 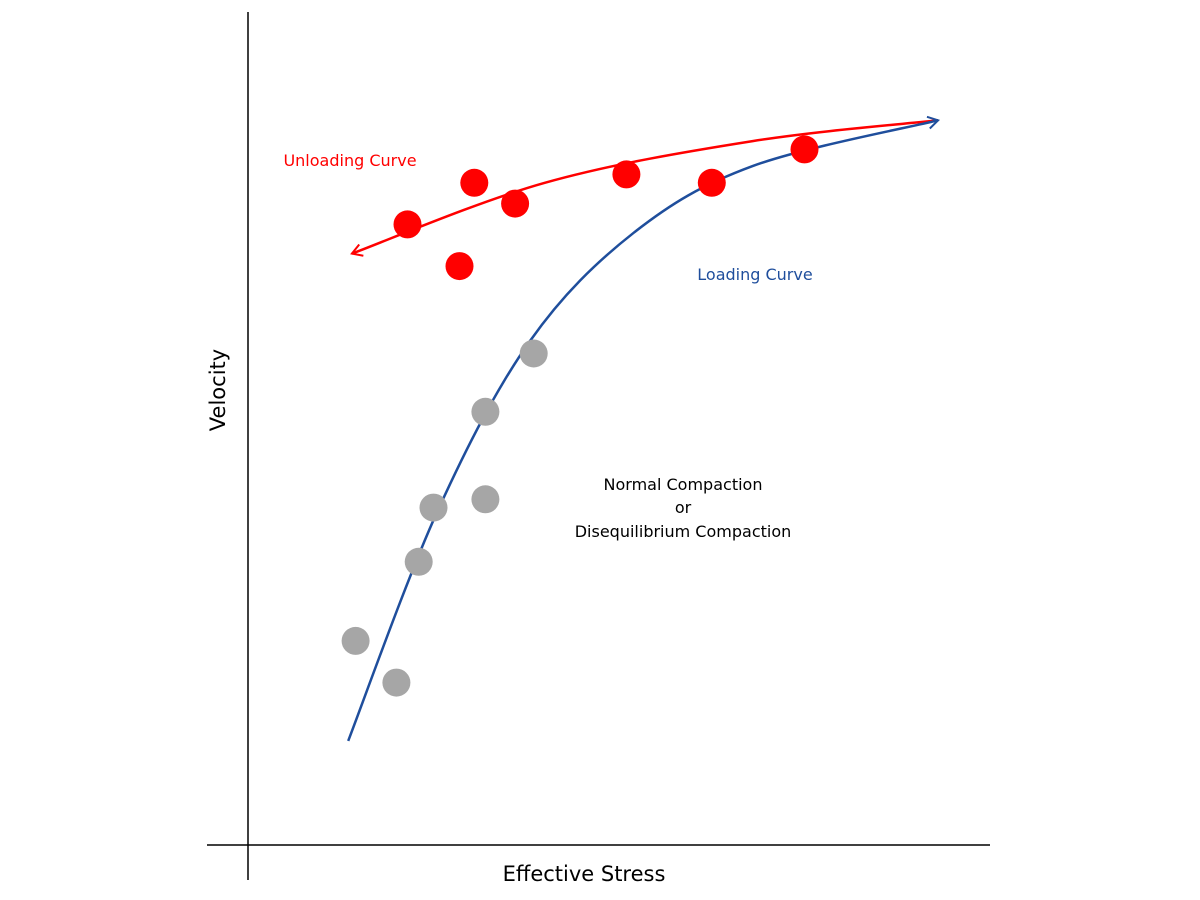 I want to click on unloading-curve-label: Unloading Curve, so click(x=349, y=160).